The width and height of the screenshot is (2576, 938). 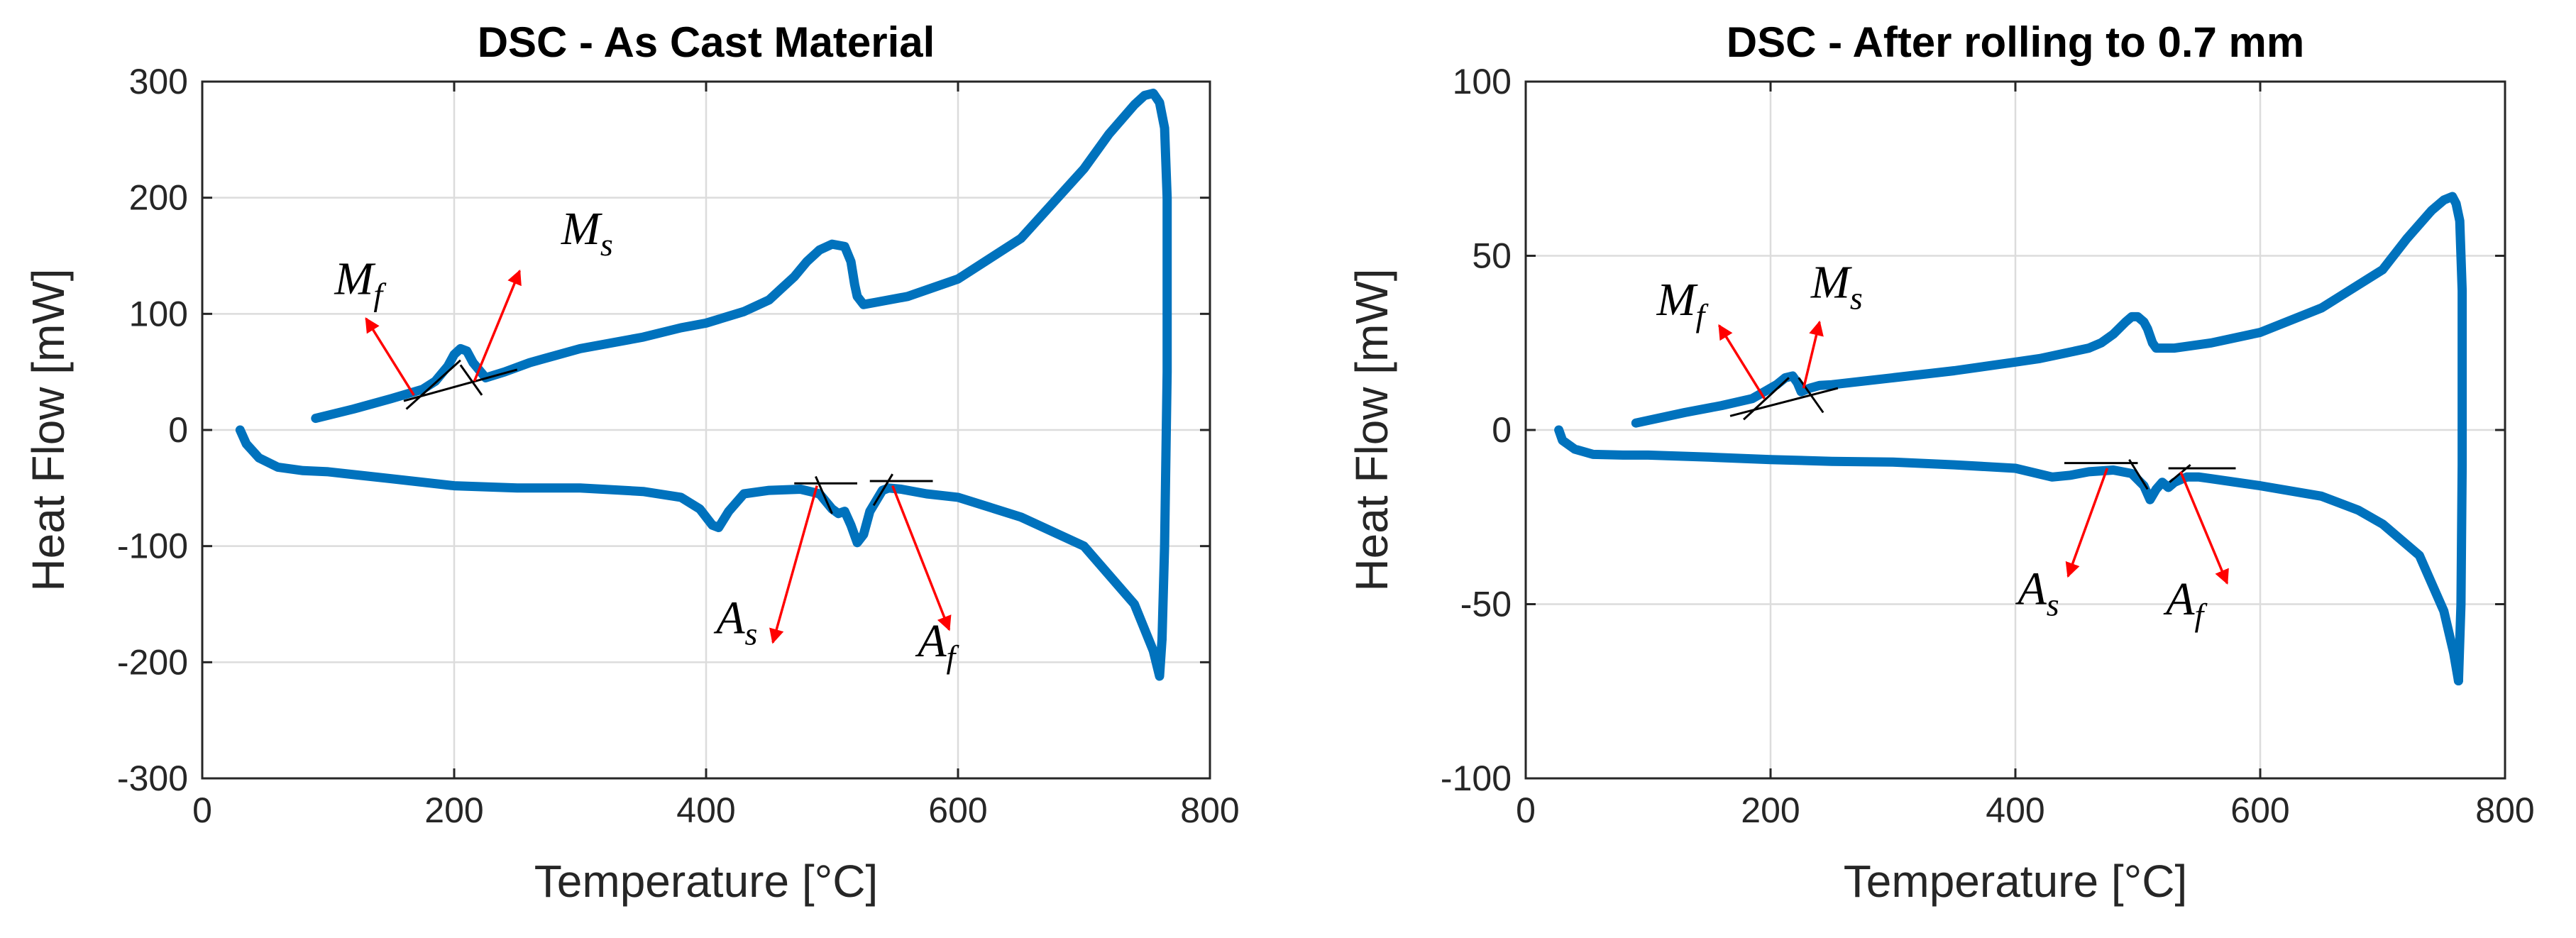 What do you see at coordinates (1476, 778) in the screenshot?
I see `chart-after-rolling-y-tick-label-0: -100` at bounding box center [1476, 778].